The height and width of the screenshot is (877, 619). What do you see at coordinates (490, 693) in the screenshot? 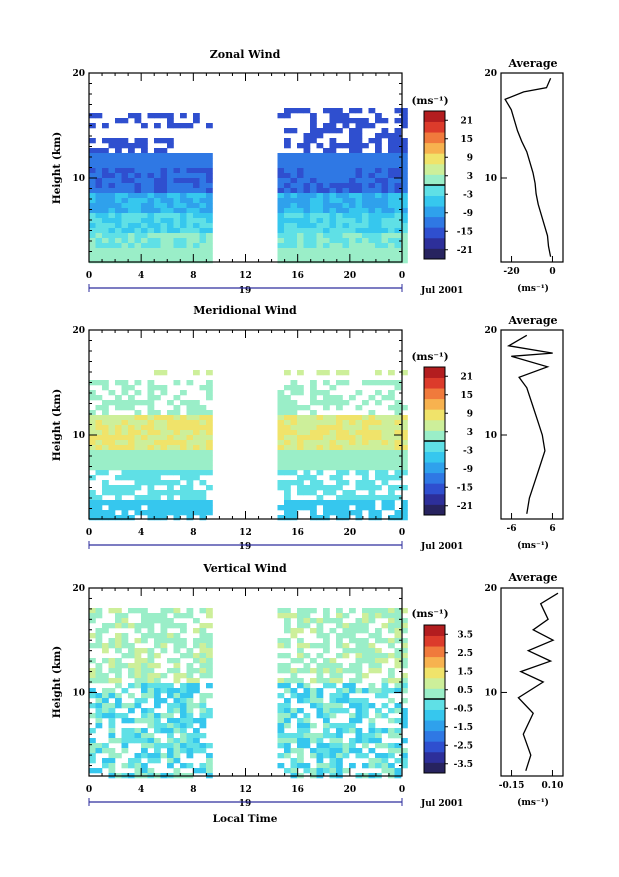
I see `average-y-tick-label: 10` at bounding box center [490, 693].